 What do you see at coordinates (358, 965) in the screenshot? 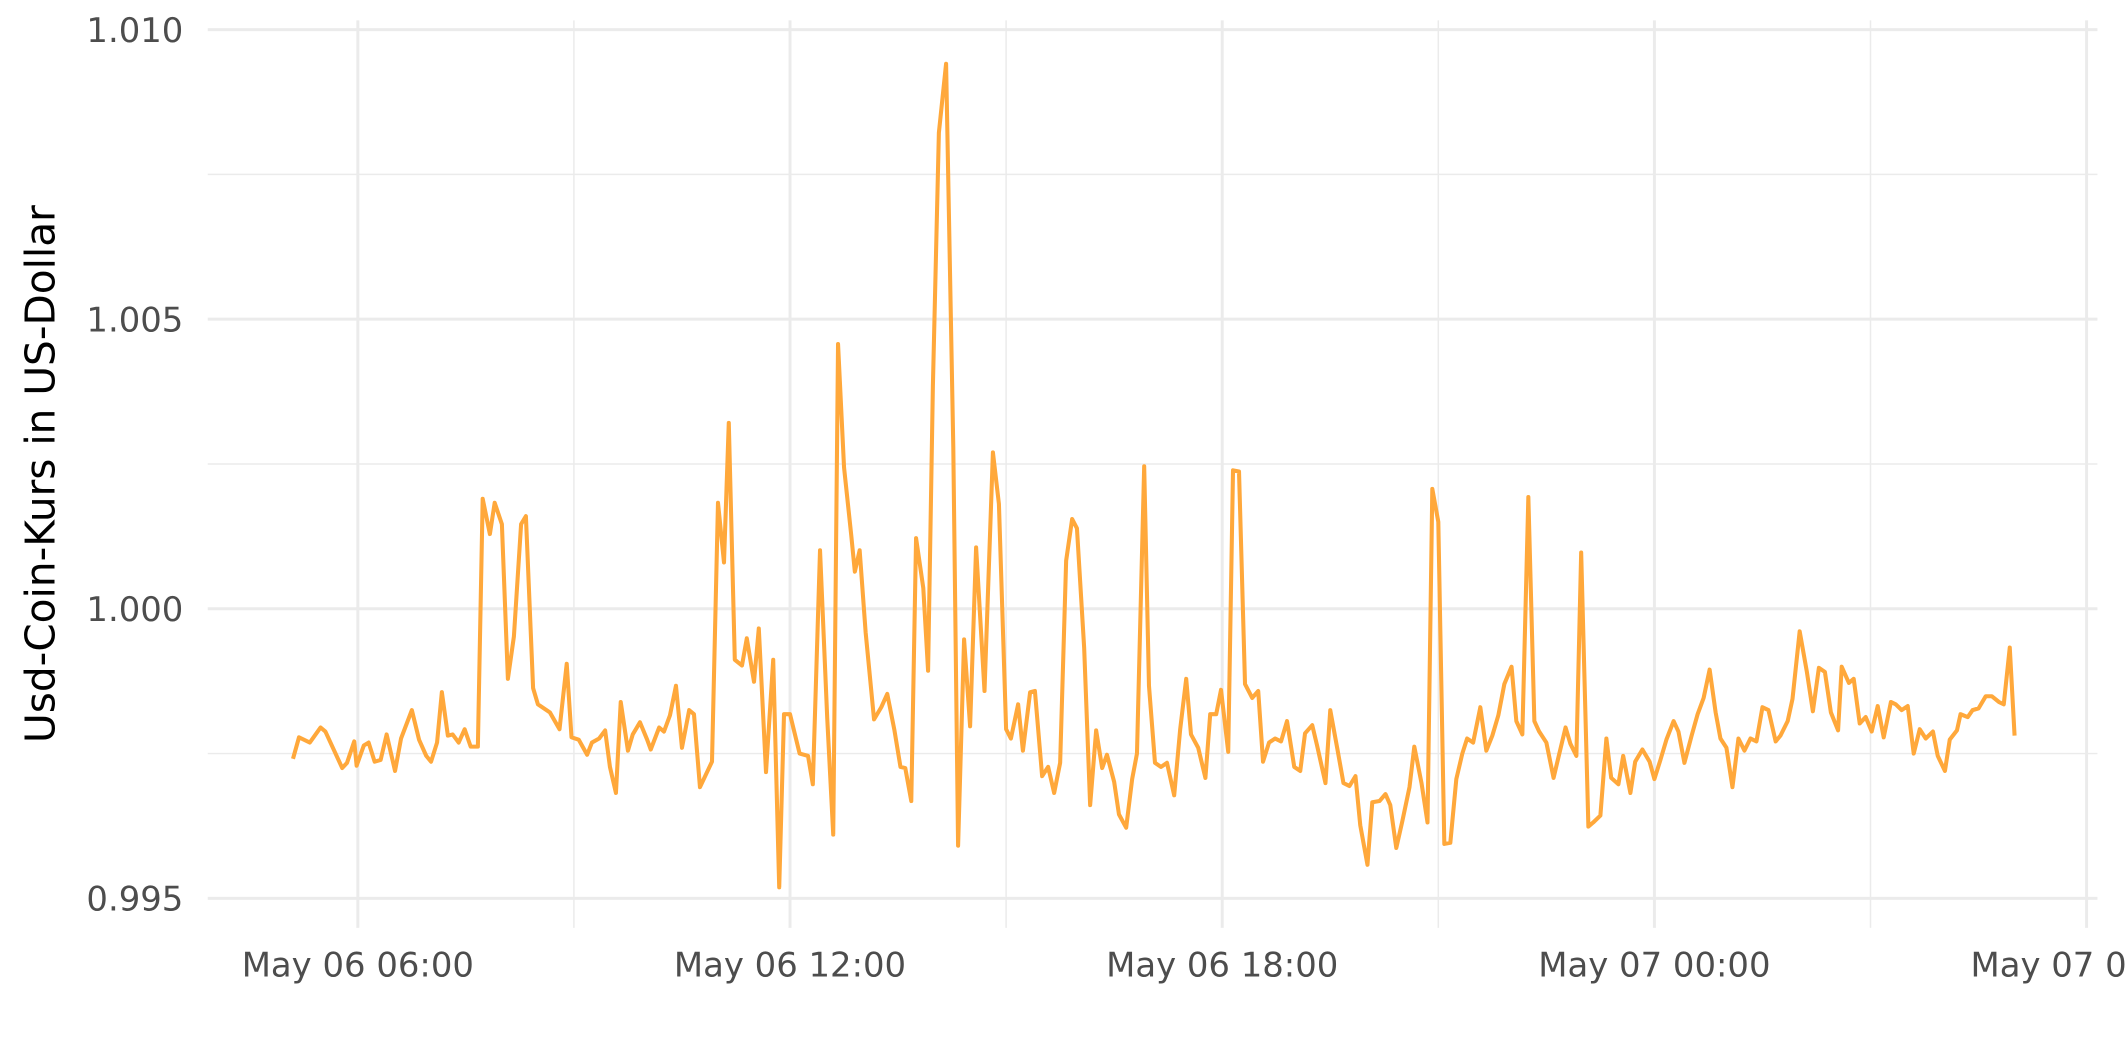
I see `x-tick-label: May 06 06:00` at bounding box center [358, 965].